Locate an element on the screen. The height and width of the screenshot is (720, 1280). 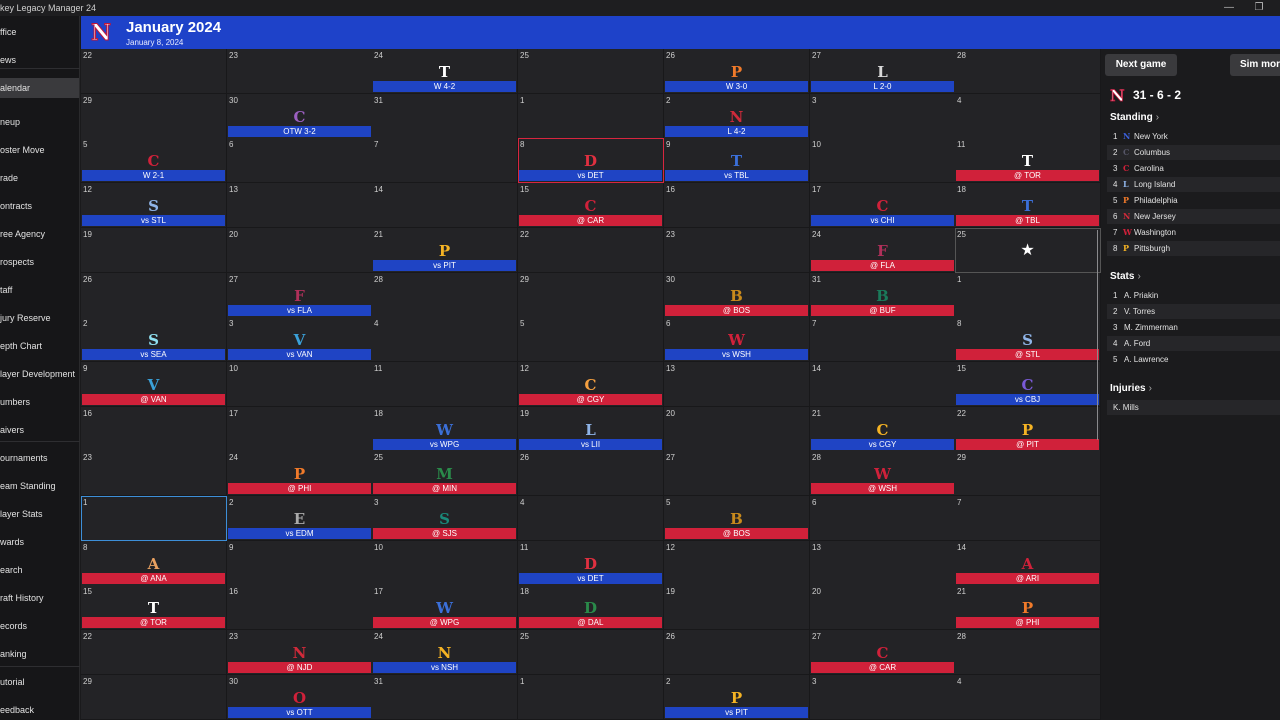
standing-row: 7 W Washington is located at coordinates (1193, 232).